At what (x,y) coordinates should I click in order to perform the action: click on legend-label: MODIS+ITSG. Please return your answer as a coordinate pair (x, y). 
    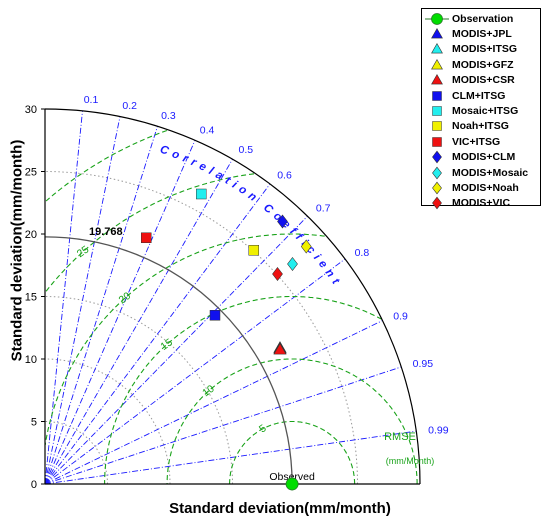
    Looking at the image, I should click on (485, 49).